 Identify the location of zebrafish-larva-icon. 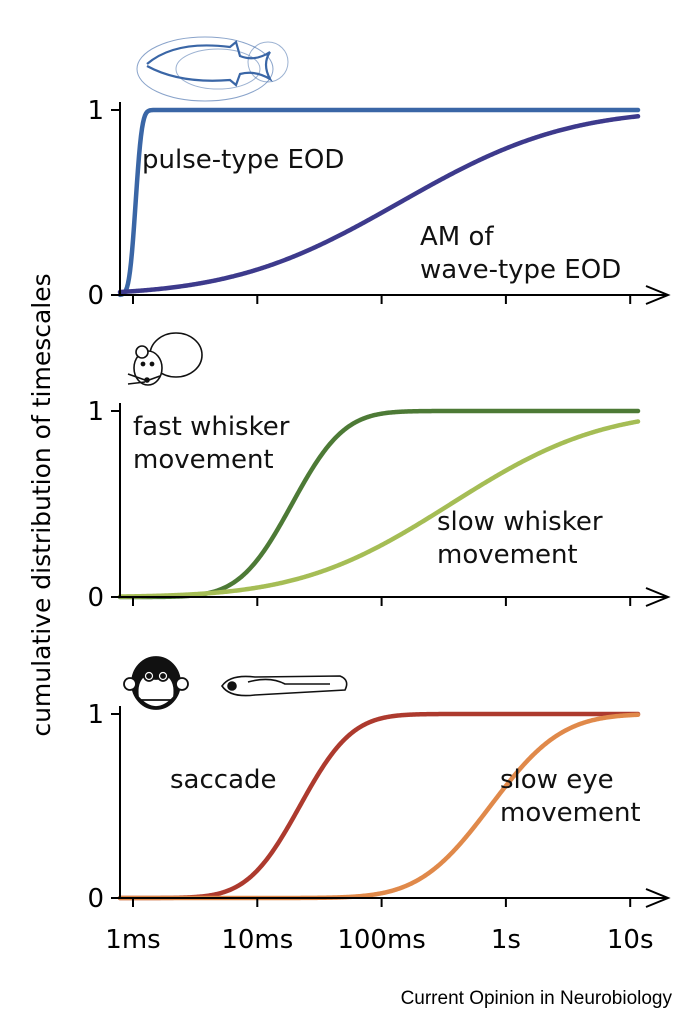
(284, 686).